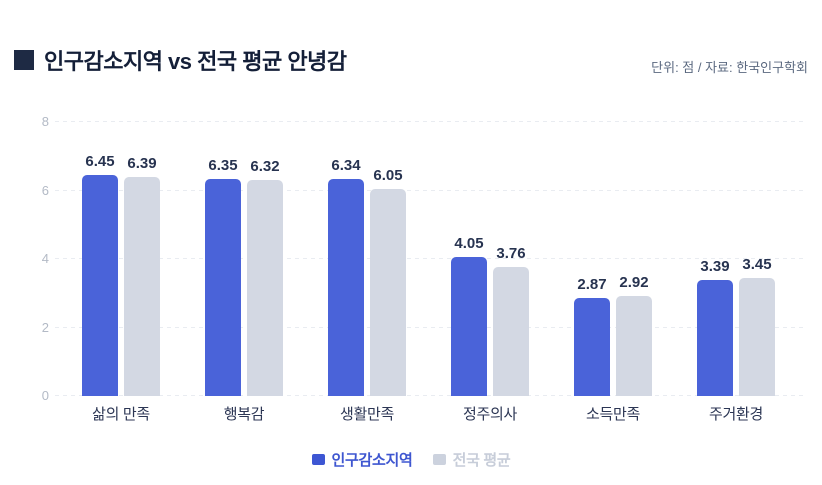 Image resolution: width=822 pixels, height=485 pixels. What do you see at coordinates (613, 272) in the screenshot?
I see `bar-group: 2.87 2.92 소득만족` at bounding box center [613, 272].